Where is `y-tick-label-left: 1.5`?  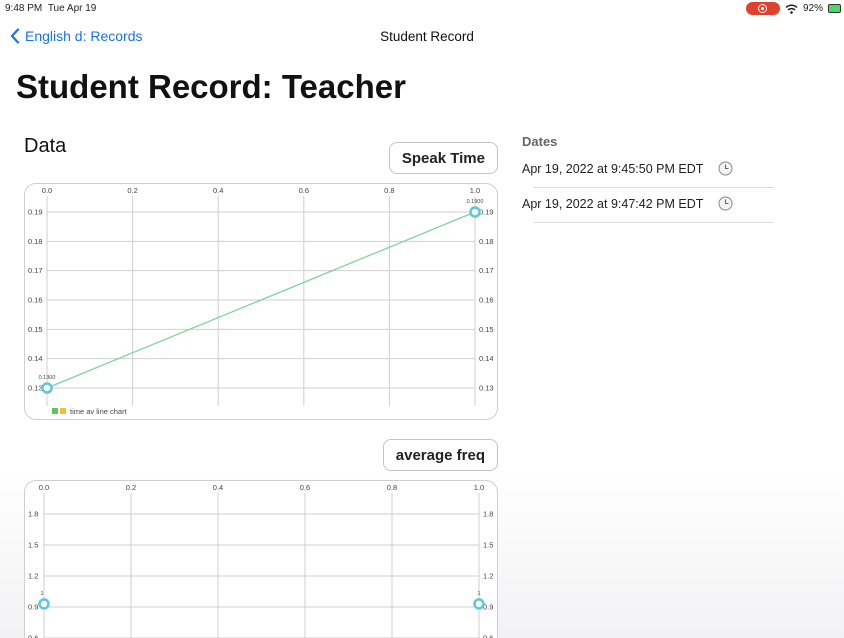 y-tick-label-left: 1.5 is located at coordinates (33, 545).